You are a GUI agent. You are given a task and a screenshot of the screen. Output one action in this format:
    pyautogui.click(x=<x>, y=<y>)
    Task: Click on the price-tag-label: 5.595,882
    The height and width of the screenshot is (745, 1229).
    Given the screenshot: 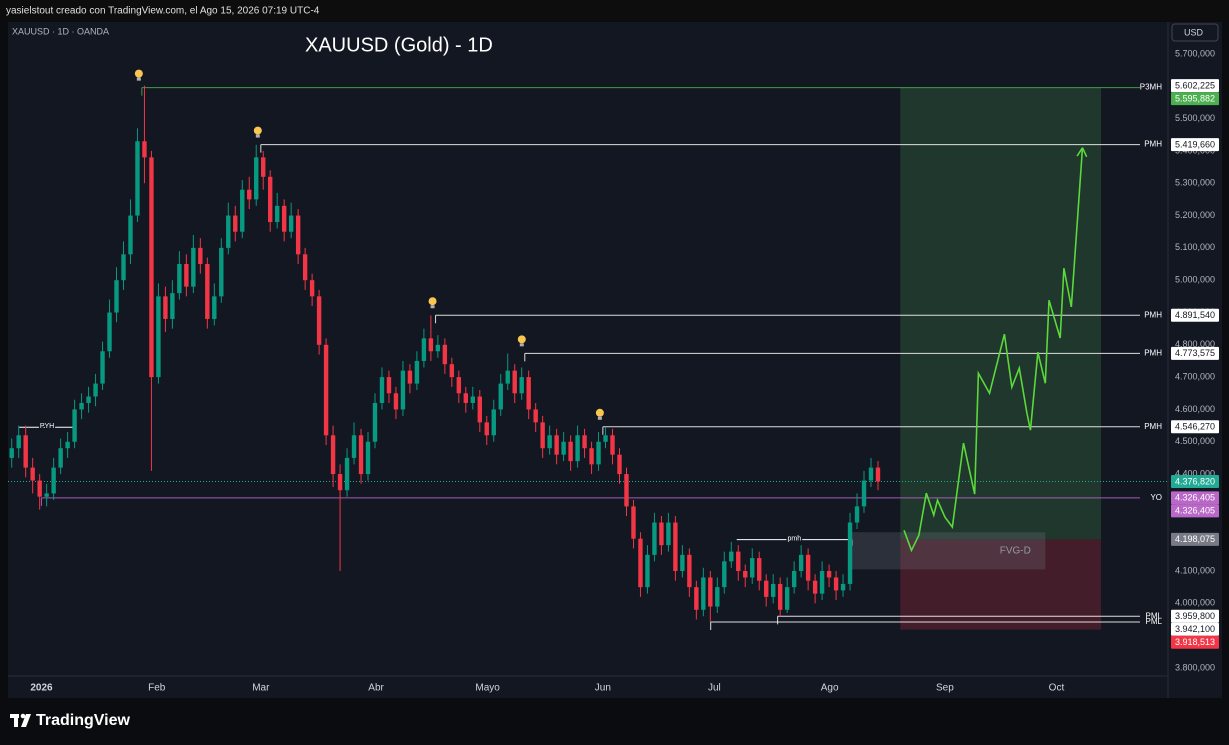 What is the action you would take?
    pyautogui.click(x=1195, y=98)
    